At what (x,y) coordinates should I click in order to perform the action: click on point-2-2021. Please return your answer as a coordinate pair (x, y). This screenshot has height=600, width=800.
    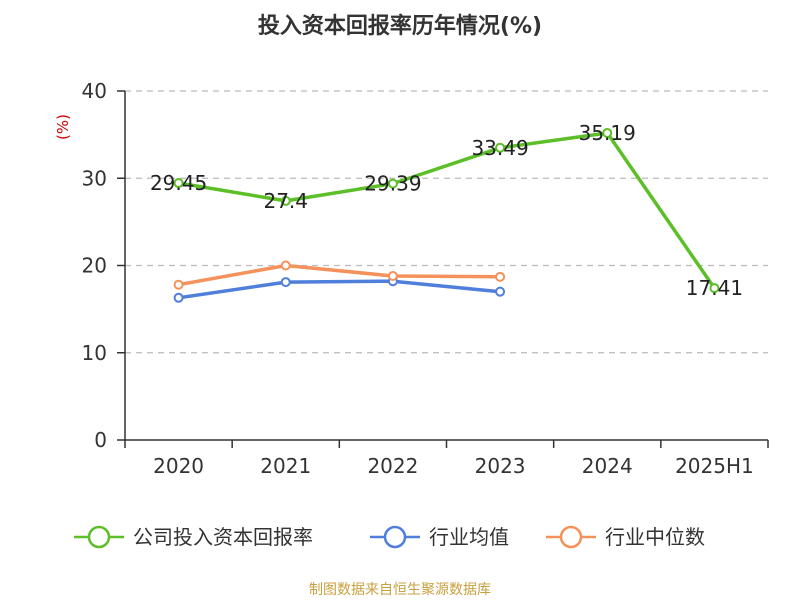
    Looking at the image, I should click on (285, 265).